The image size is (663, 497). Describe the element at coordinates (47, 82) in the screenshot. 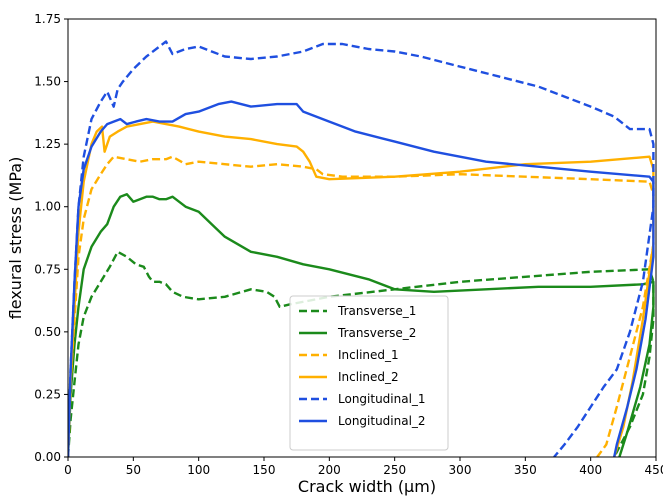

I see `y-tick-label: 1.50` at that location.